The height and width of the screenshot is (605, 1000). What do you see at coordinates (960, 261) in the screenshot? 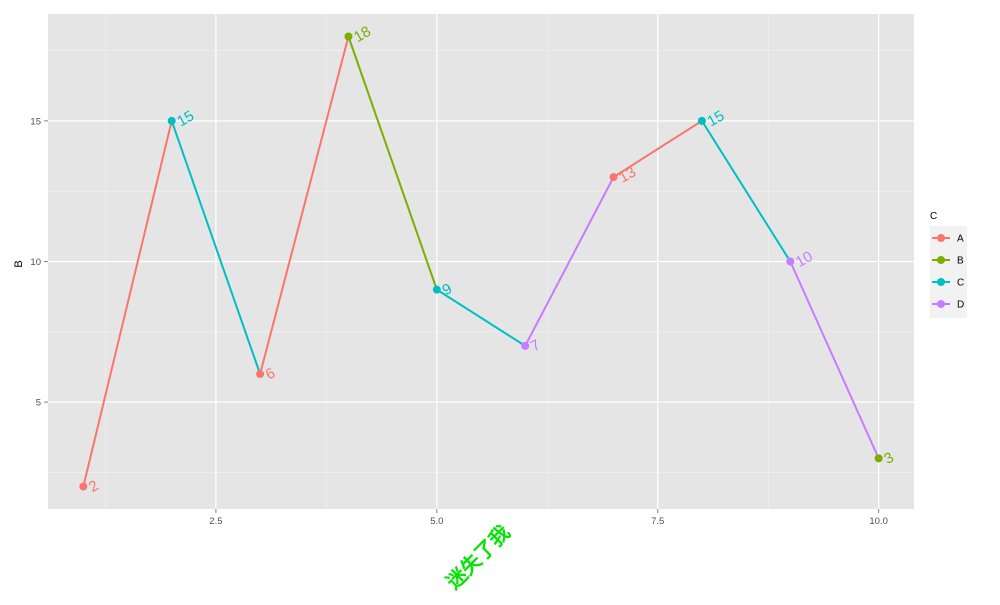
I see `legend-label: B` at bounding box center [960, 261].